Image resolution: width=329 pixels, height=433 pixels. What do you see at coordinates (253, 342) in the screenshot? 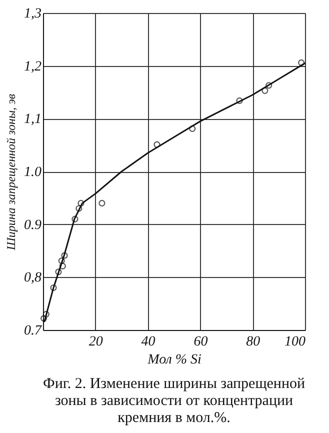
I see `x-tick-label: 80` at bounding box center [253, 342].